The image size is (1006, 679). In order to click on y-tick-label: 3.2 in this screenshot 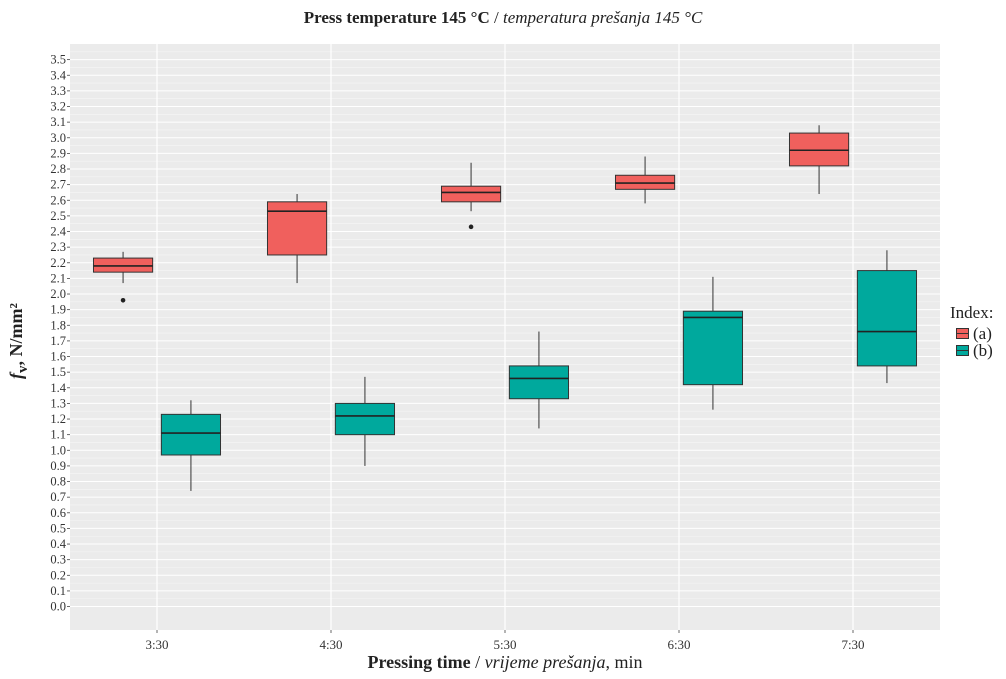, I will do `click(58, 107)`.